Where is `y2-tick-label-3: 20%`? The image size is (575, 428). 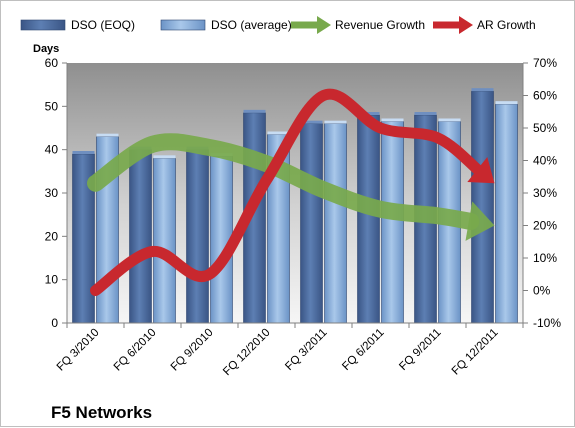 y2-tick-label-3: 20% is located at coordinates (545, 226).